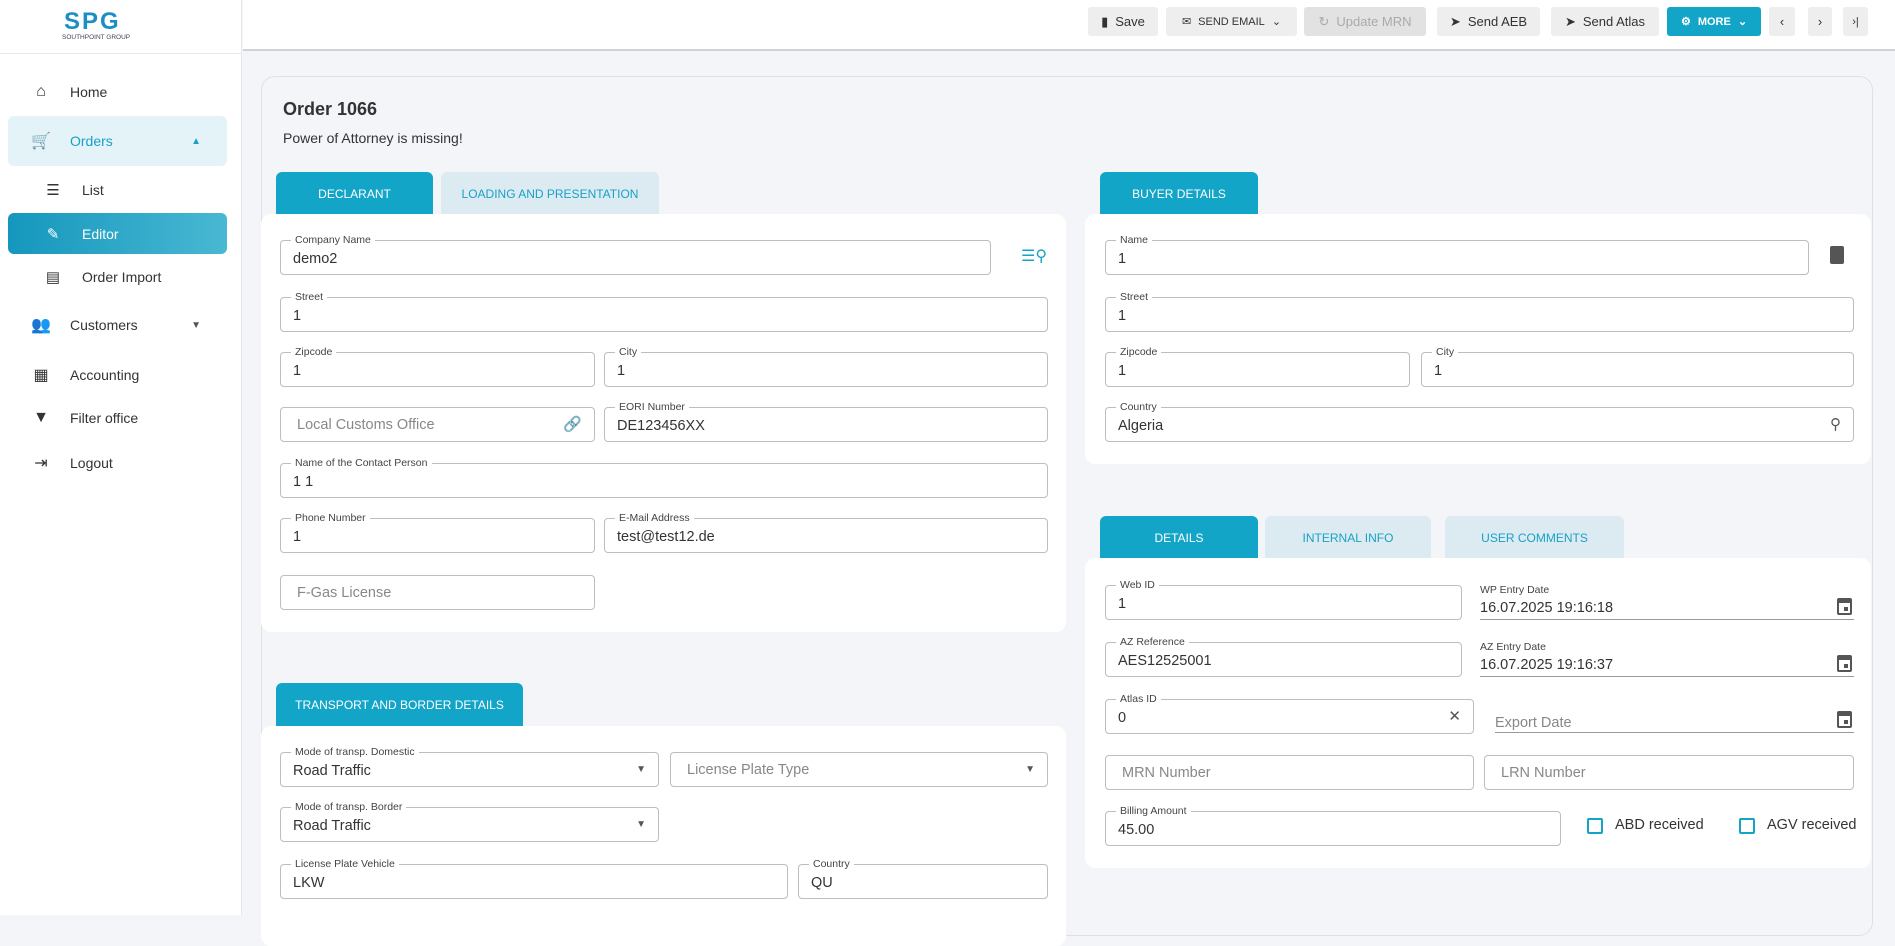  I want to click on local-customs-office-field: Local Customs Office 🔗, so click(437, 424).